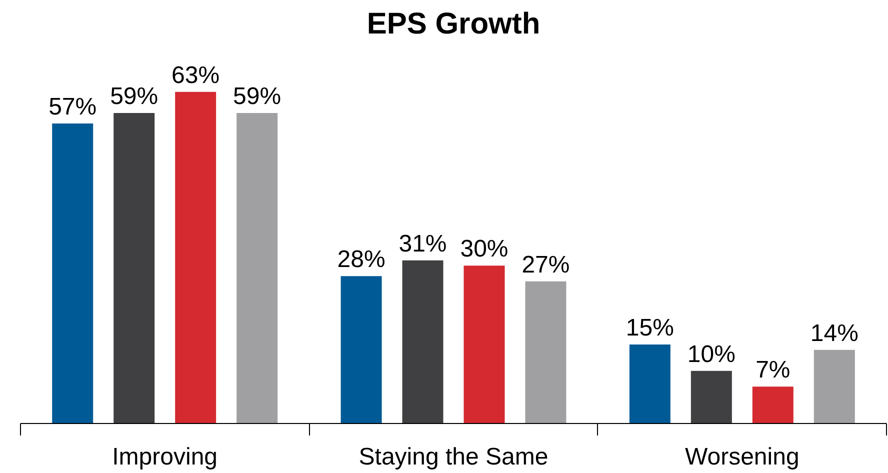 The image size is (888, 473). Describe the element at coordinates (546, 264) in the screenshot. I see `data-label: 27%` at that location.